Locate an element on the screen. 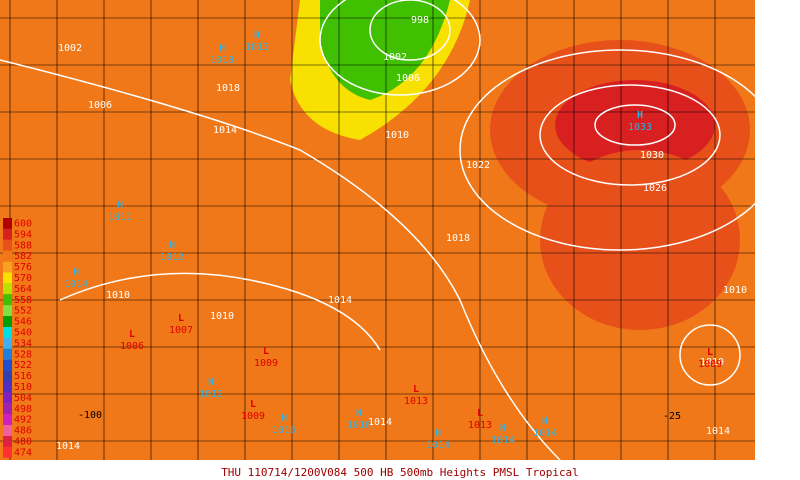  isobar-label: 1022 is located at coordinates (478, 165).